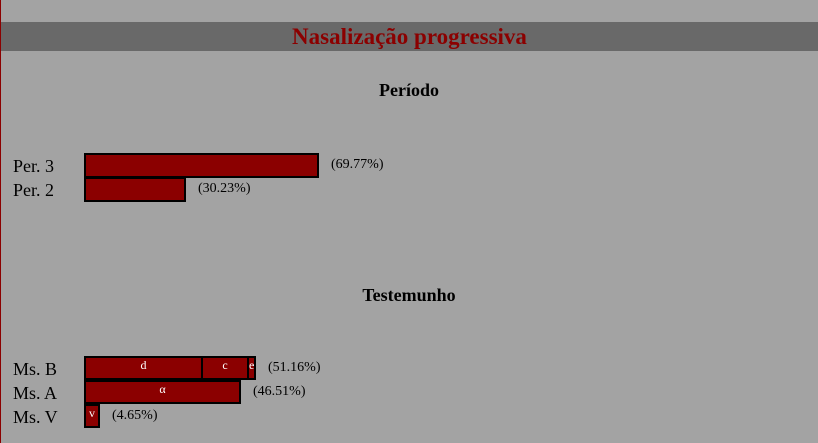 This screenshot has width=818, height=443. I want to click on bar-segment: v, so click(92, 413).